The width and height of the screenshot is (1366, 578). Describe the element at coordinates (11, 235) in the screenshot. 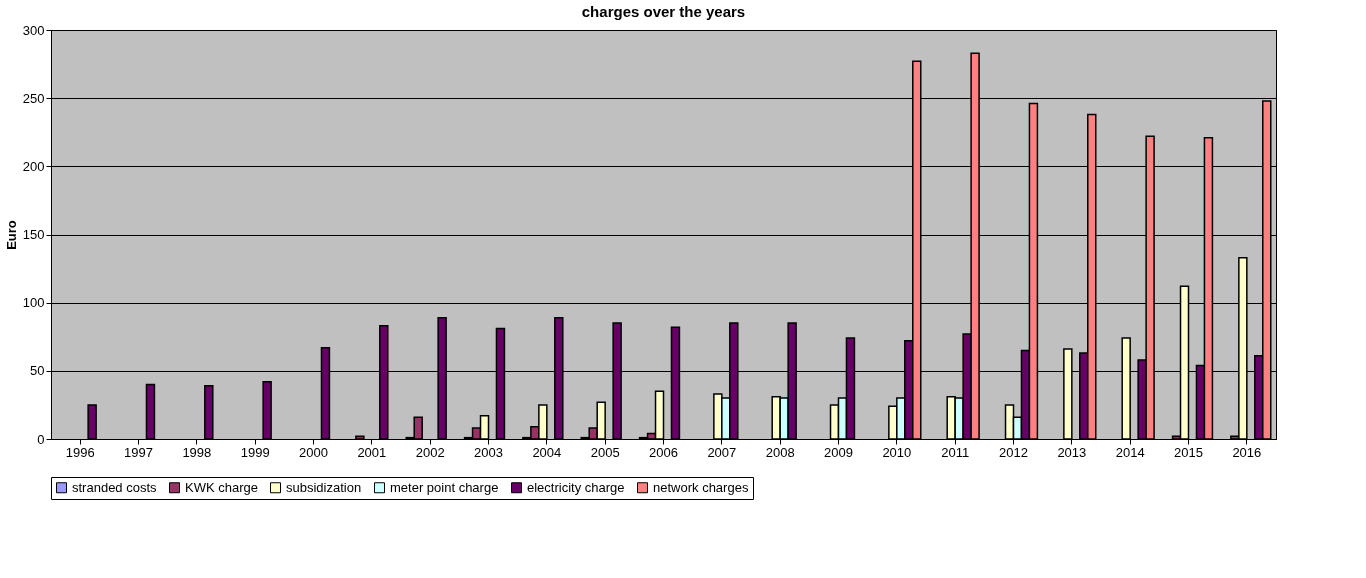

I see `y-axis-title: Euro` at that location.